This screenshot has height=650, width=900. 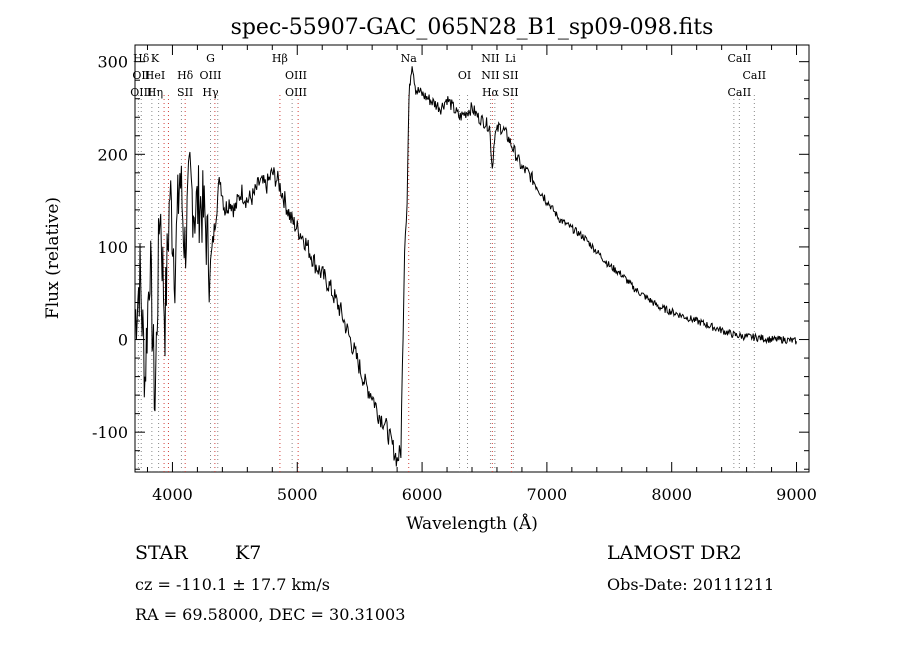 I want to click on y-tick-label: 300, so click(x=112, y=62).